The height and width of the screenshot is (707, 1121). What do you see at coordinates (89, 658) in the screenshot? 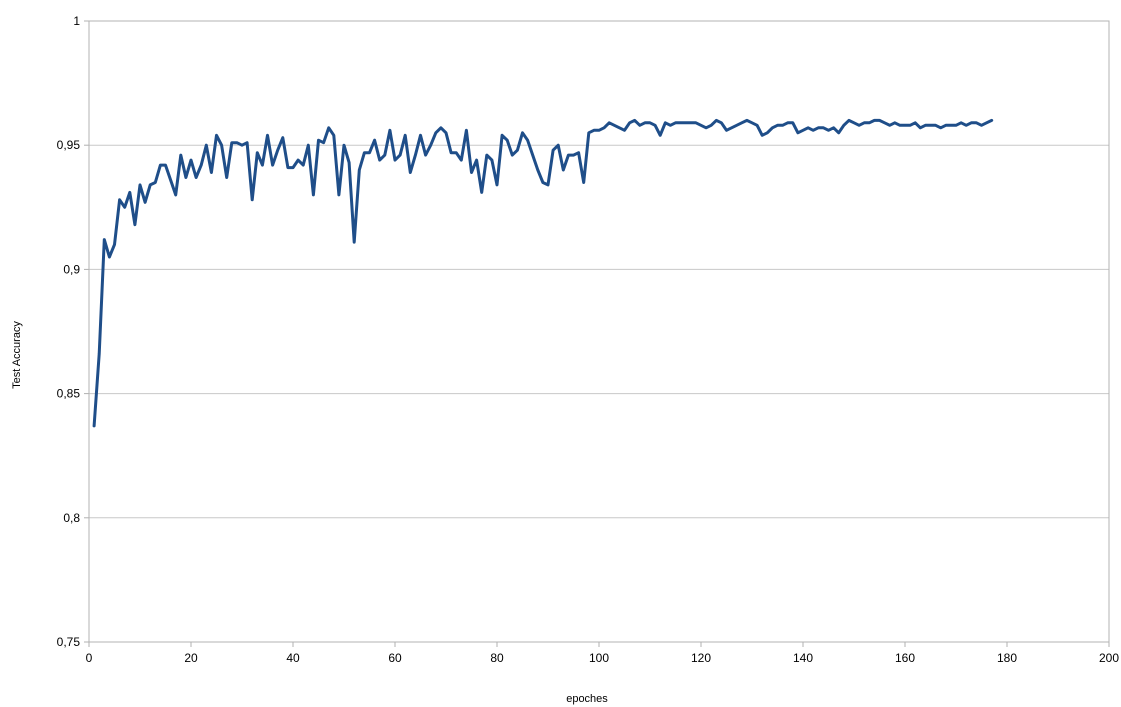
I see `x-tick-label: 0` at bounding box center [89, 658].